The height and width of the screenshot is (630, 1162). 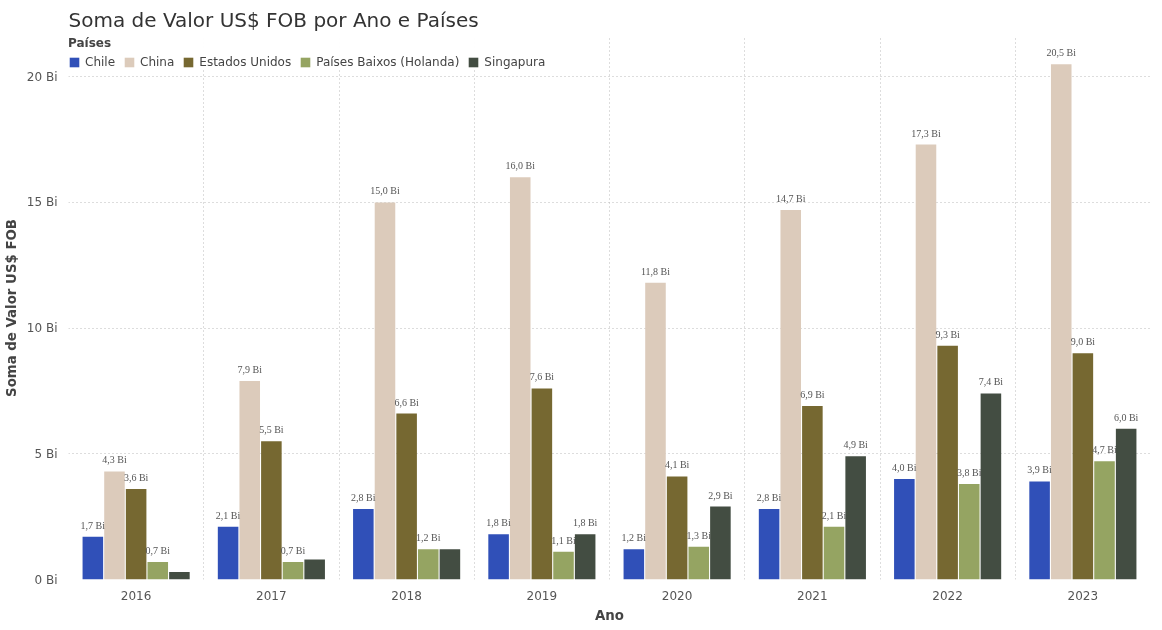 I want to click on x-tick-label: 2018, so click(x=406, y=595).